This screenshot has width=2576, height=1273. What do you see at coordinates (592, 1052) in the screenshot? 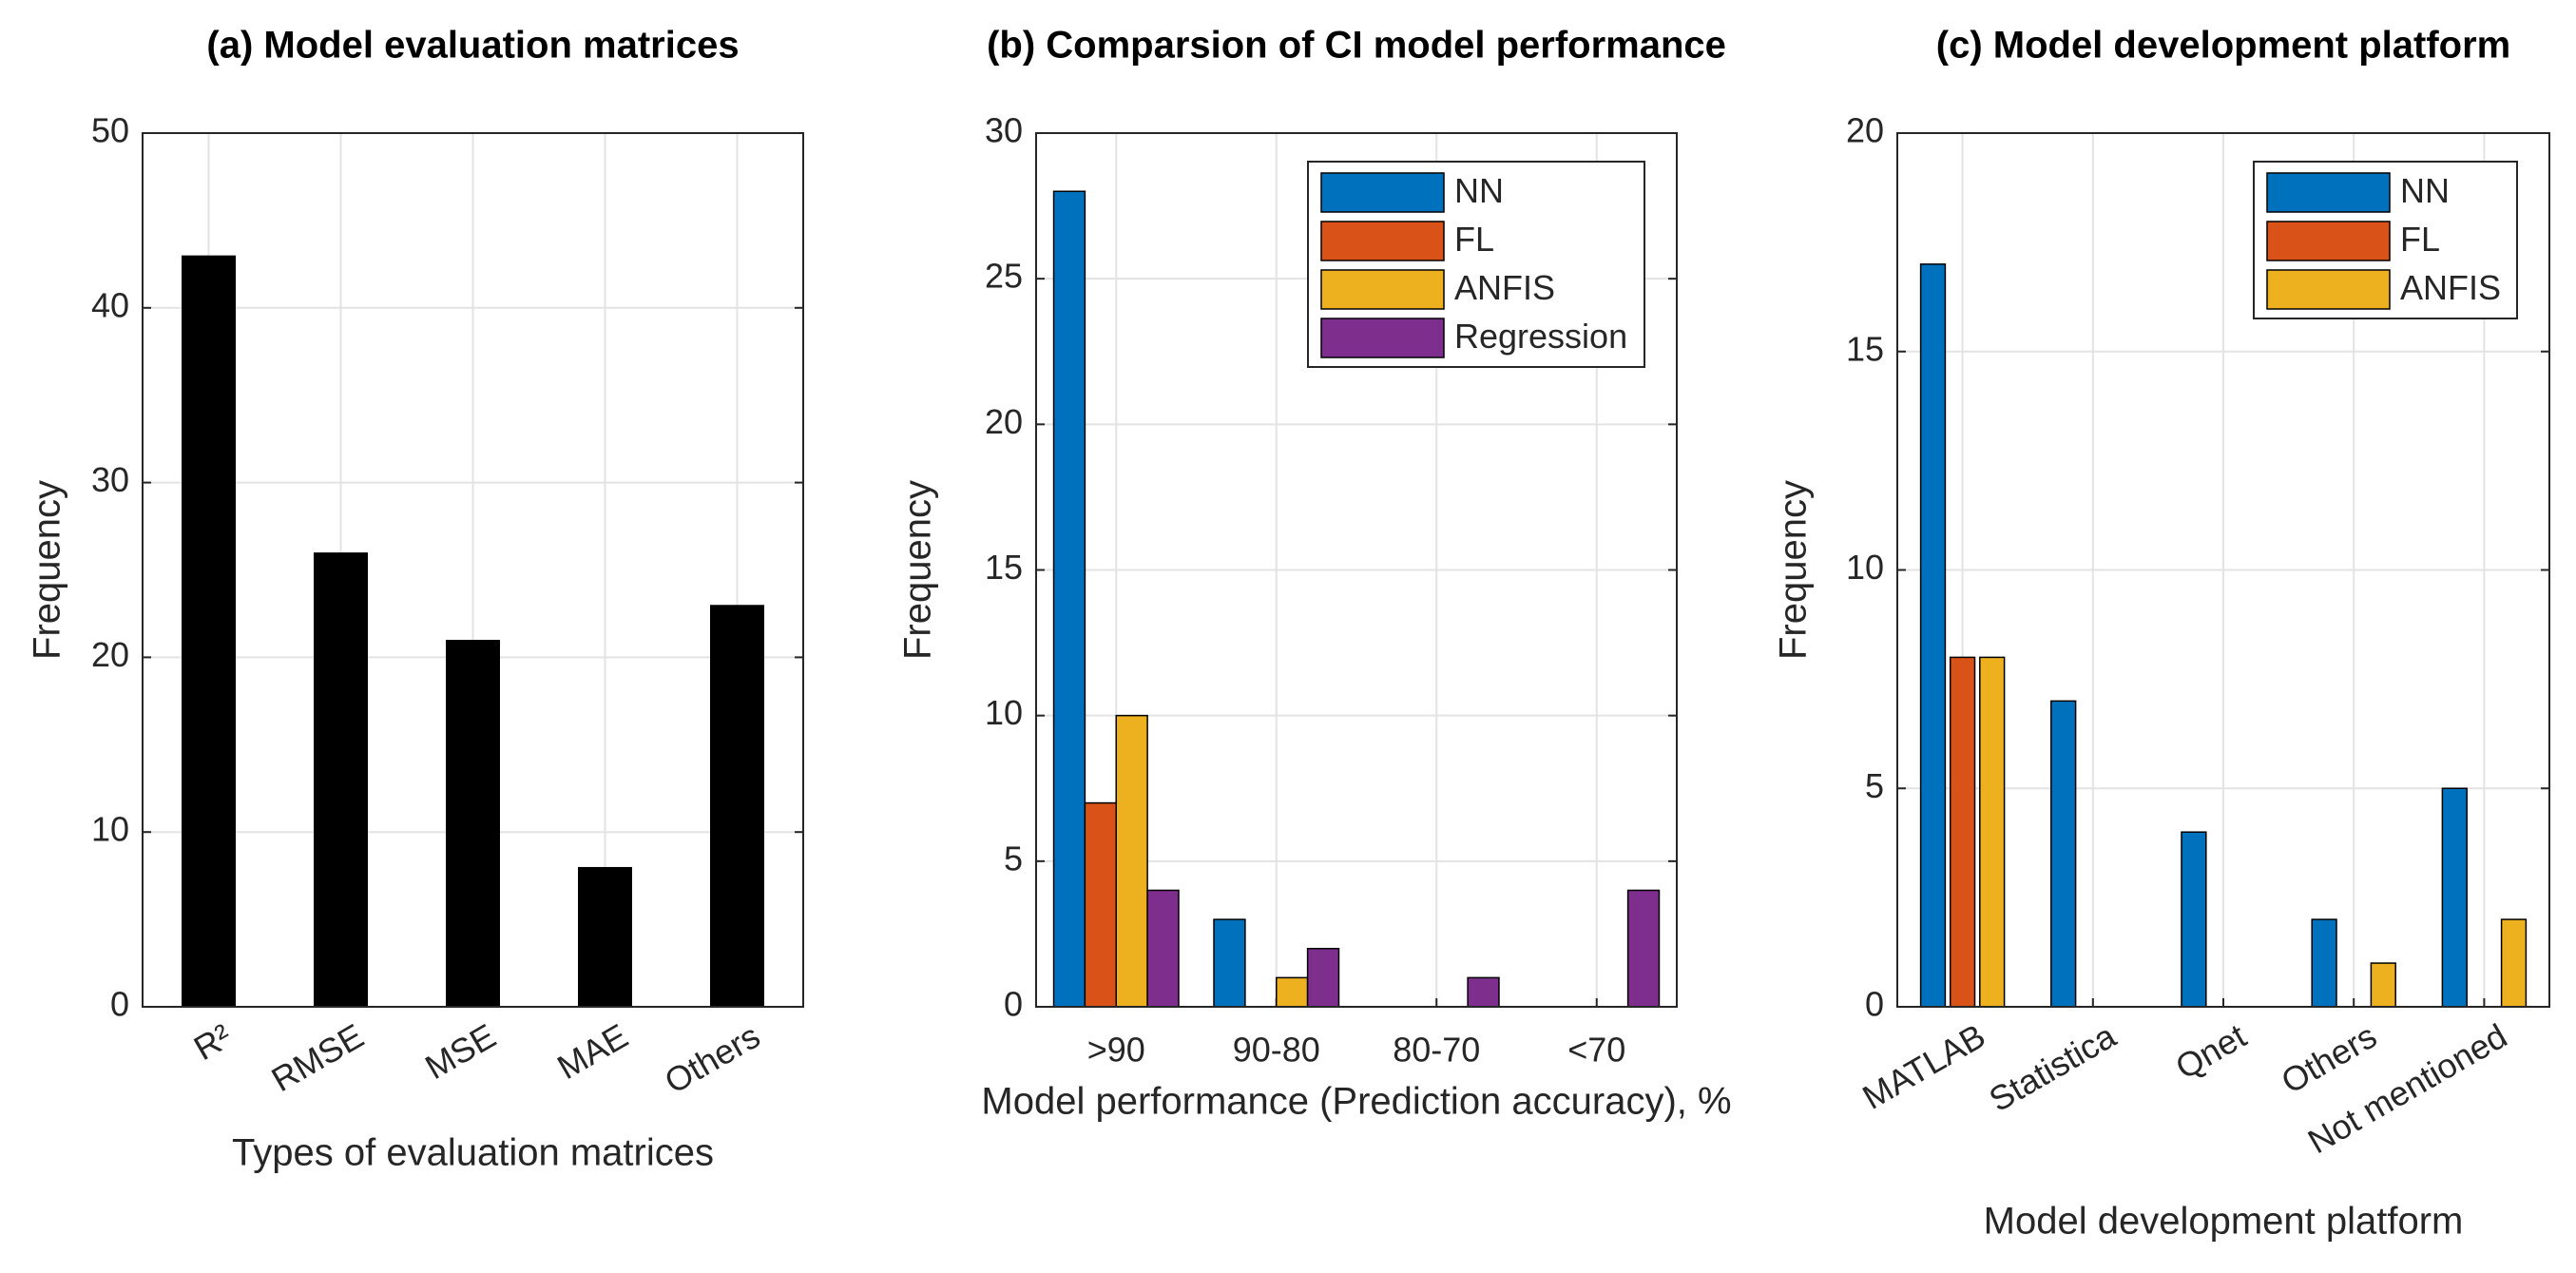
I see `x-tick-label: MAE` at bounding box center [592, 1052].